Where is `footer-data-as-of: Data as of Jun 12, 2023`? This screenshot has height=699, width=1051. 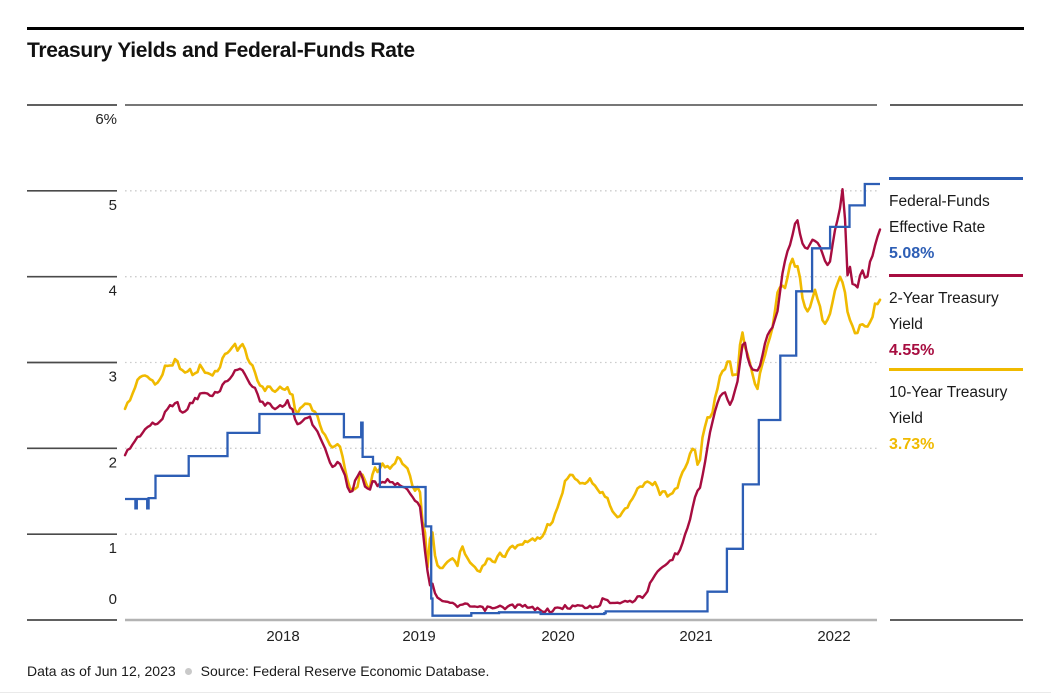
footer-data-as-of: Data as of Jun 12, 2023 is located at coordinates (101, 671).